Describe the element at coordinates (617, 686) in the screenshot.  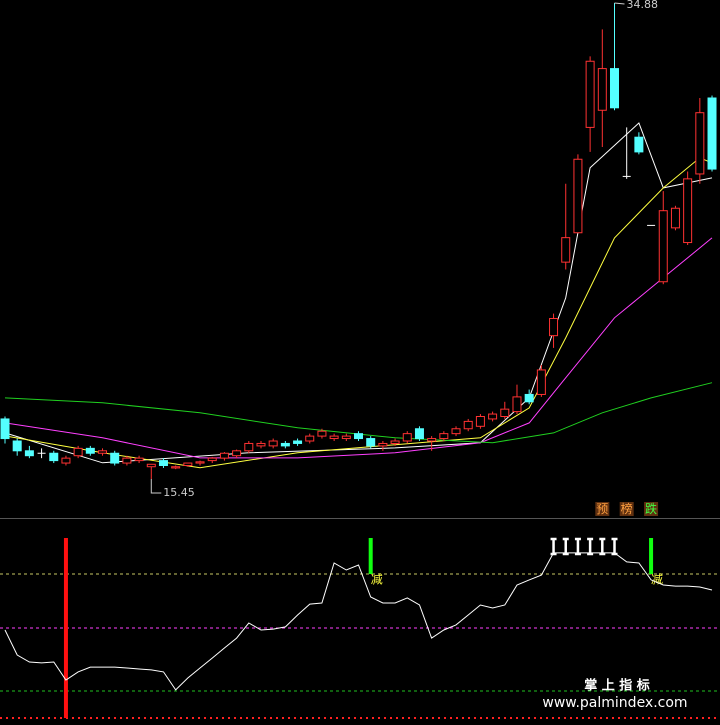
I see `watermark-title: 掌 上 指 标` at that location.